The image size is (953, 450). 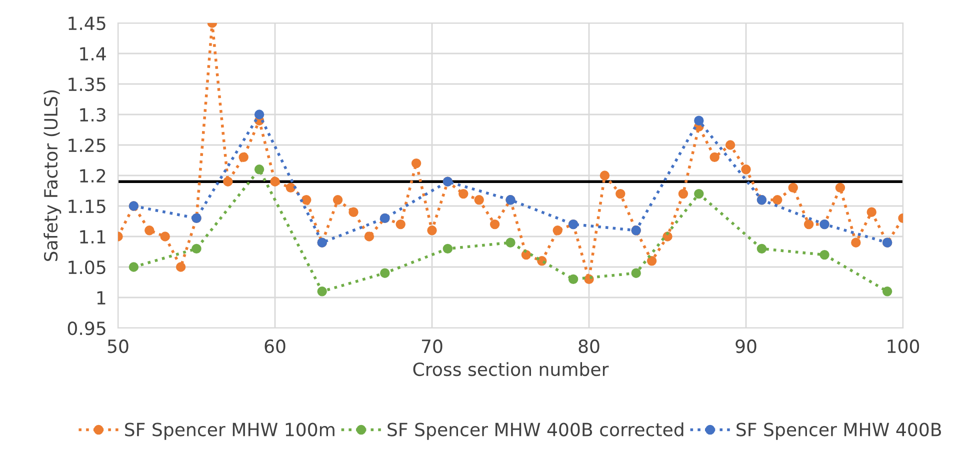 What do you see at coordinates (93, 115) in the screenshot?
I see `y-tick-label: 1.3` at bounding box center [93, 115].